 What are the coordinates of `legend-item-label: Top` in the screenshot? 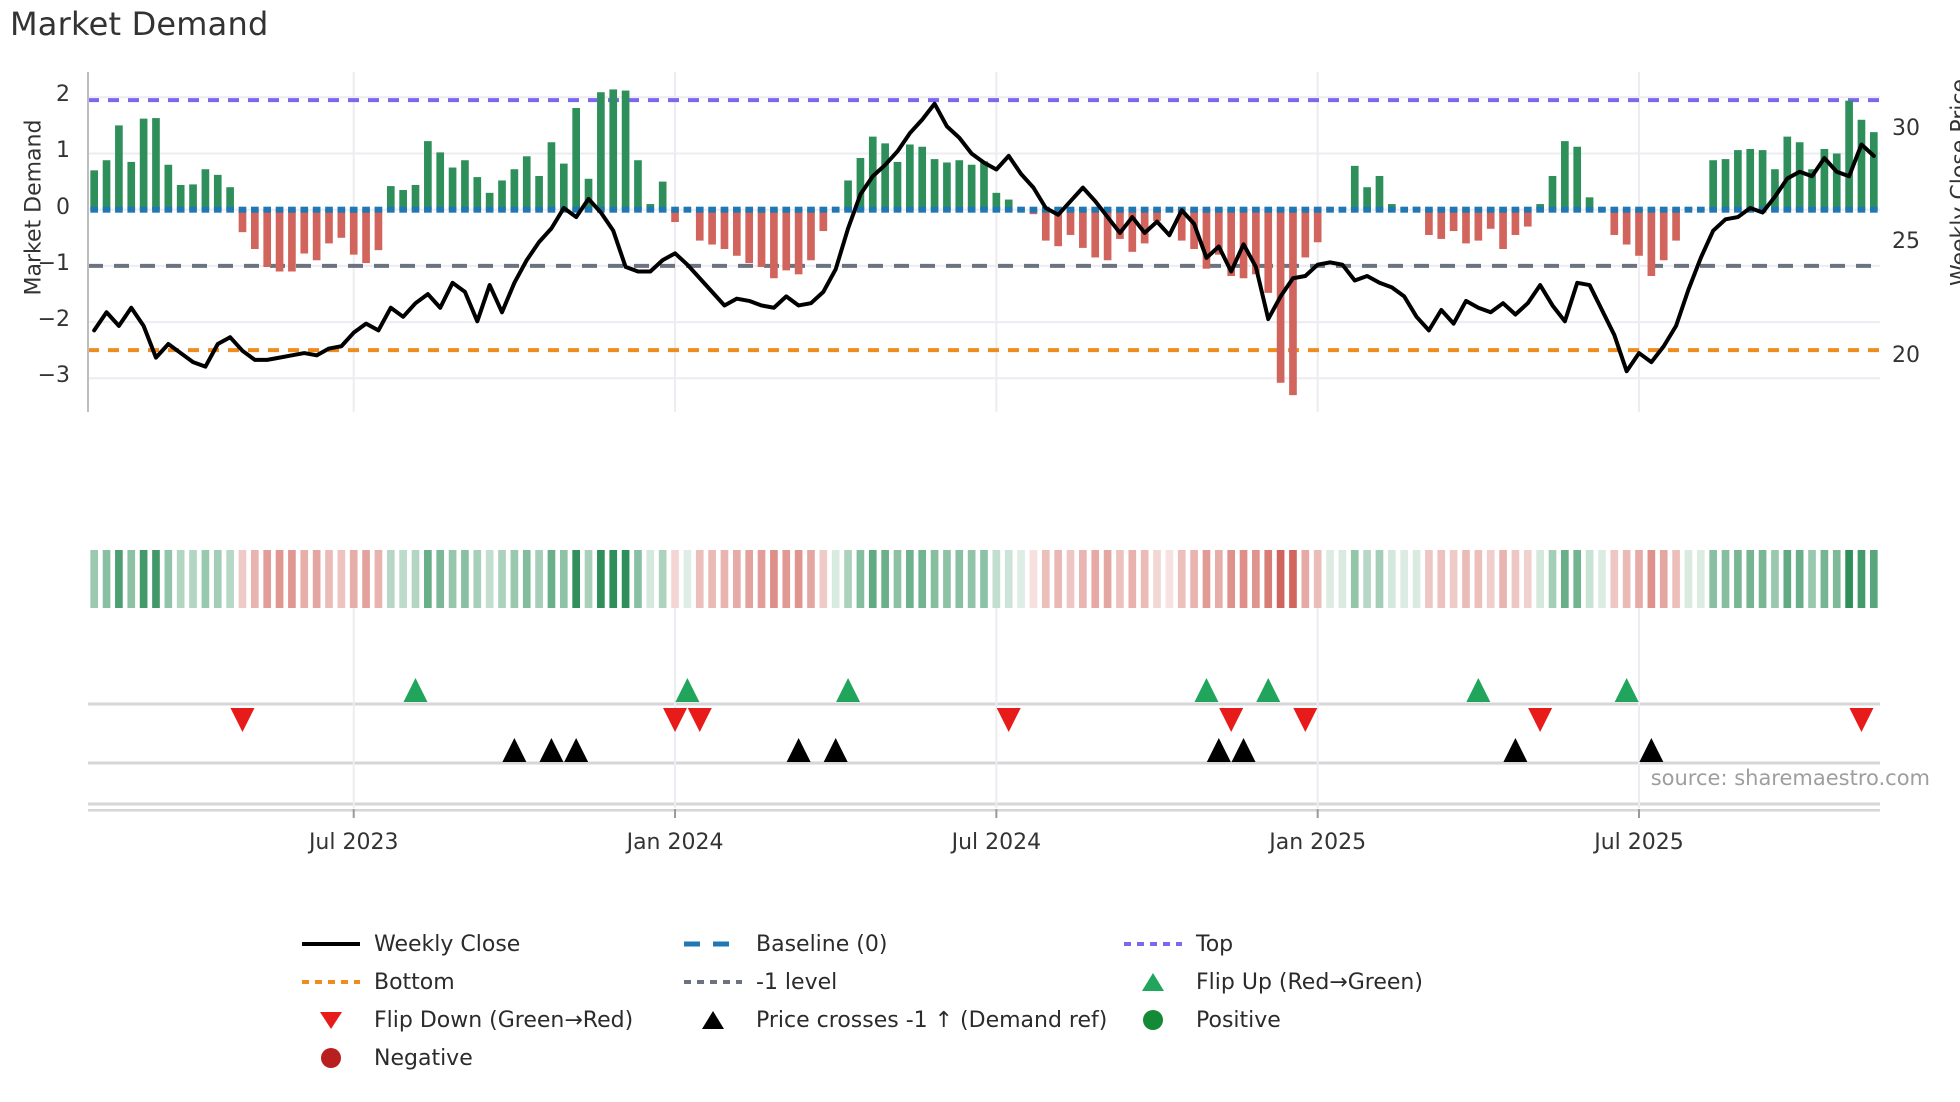 It's located at (1215, 944).